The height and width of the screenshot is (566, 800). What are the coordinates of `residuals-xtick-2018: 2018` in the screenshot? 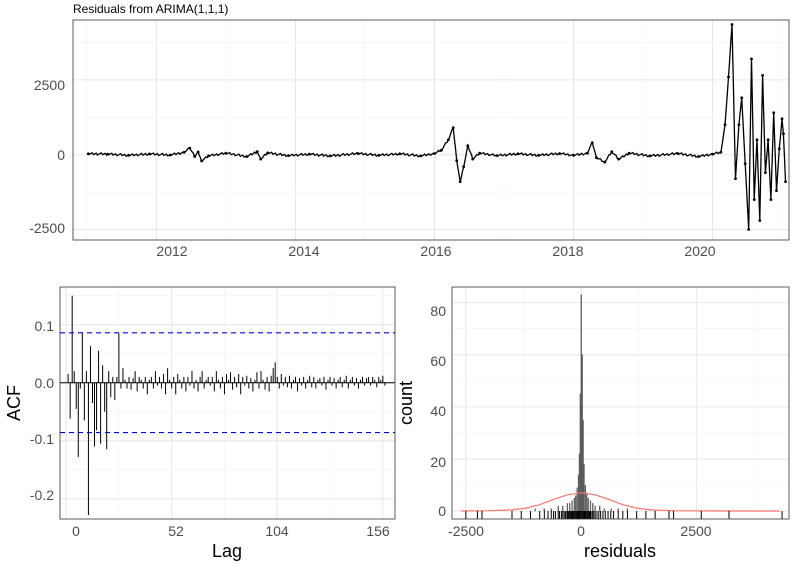 It's located at (567, 251).